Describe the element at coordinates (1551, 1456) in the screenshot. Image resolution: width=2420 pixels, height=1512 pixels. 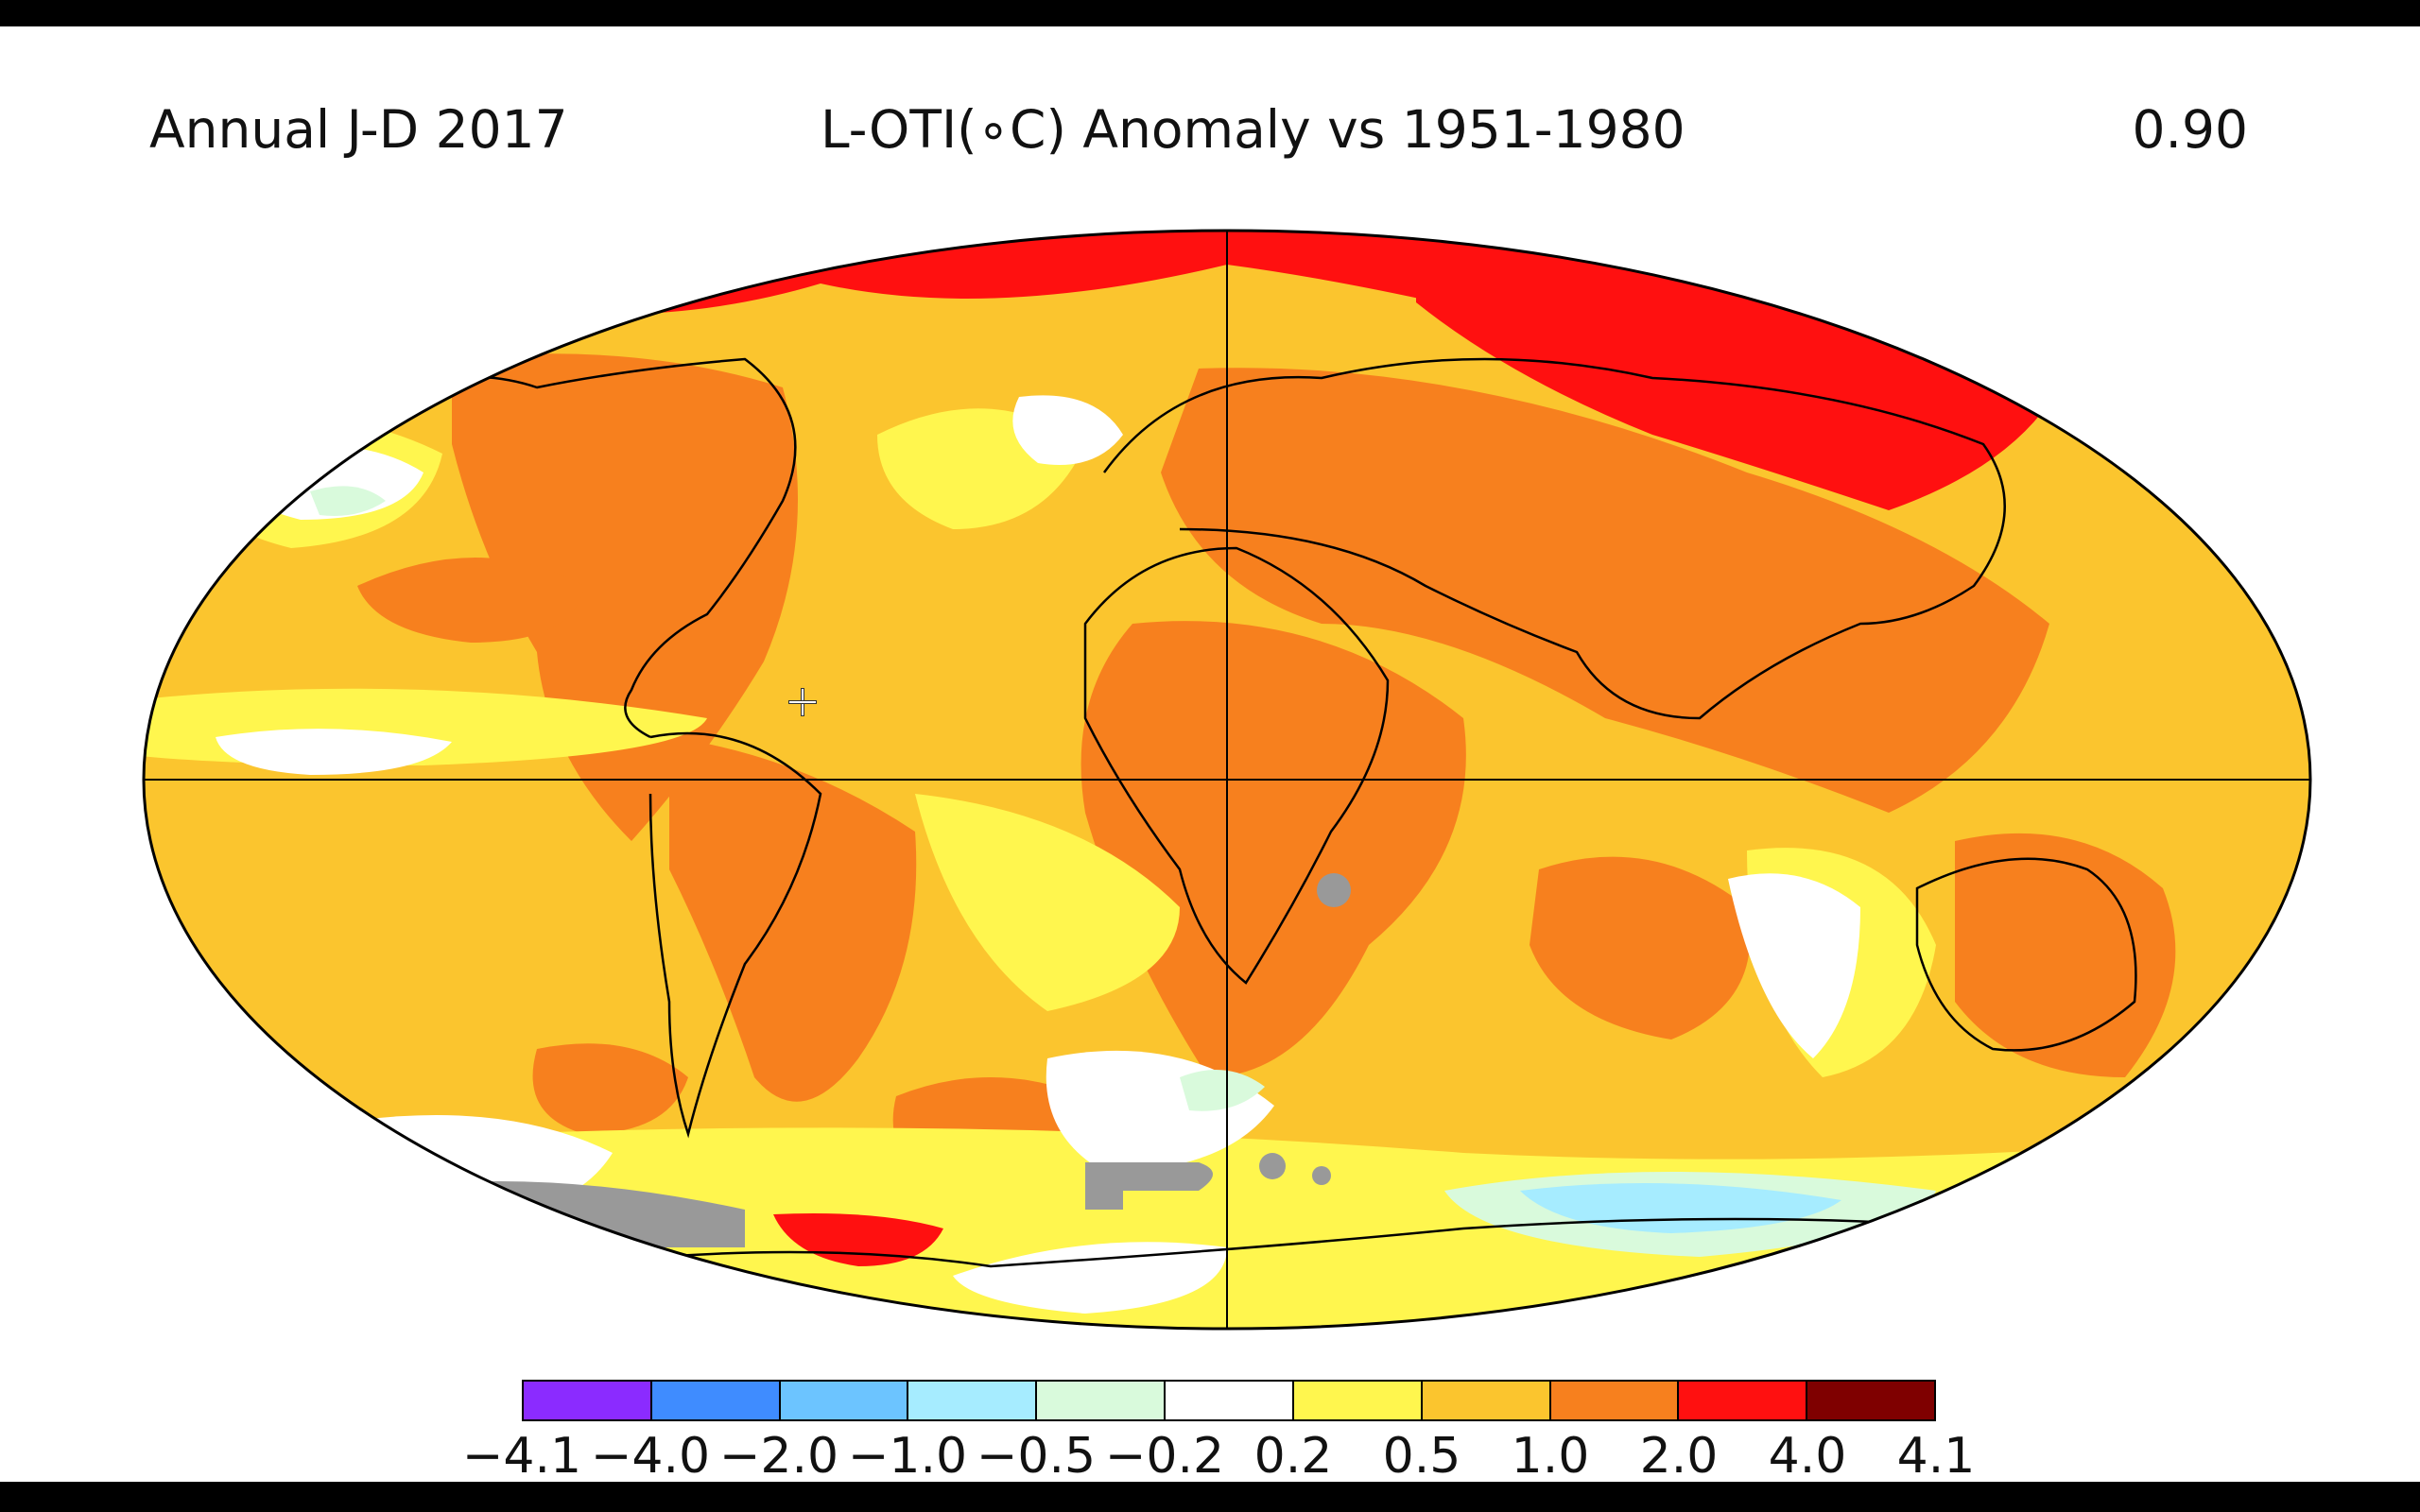
I see `legend-tick-label: 1.0` at that location.